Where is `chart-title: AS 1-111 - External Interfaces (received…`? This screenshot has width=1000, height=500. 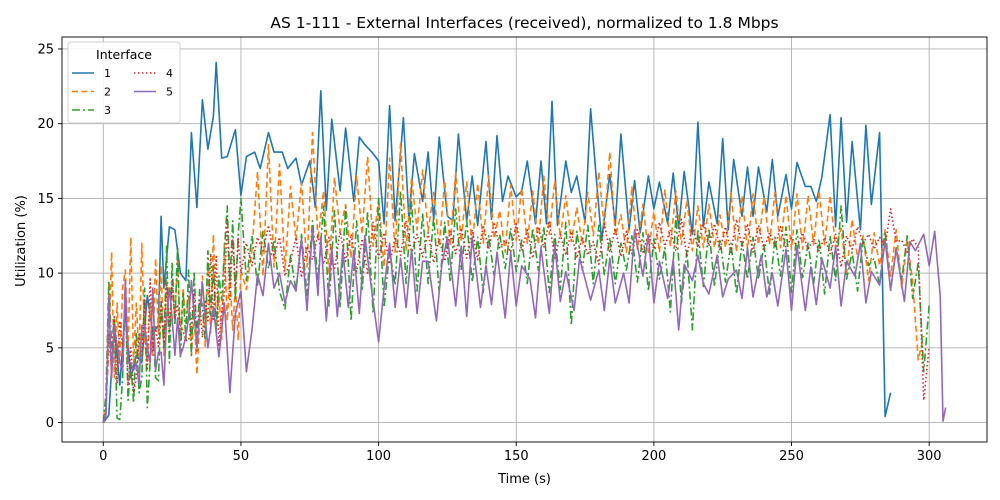 chart-title: AS 1-111 - External Interfaces (received… is located at coordinates (524, 23).